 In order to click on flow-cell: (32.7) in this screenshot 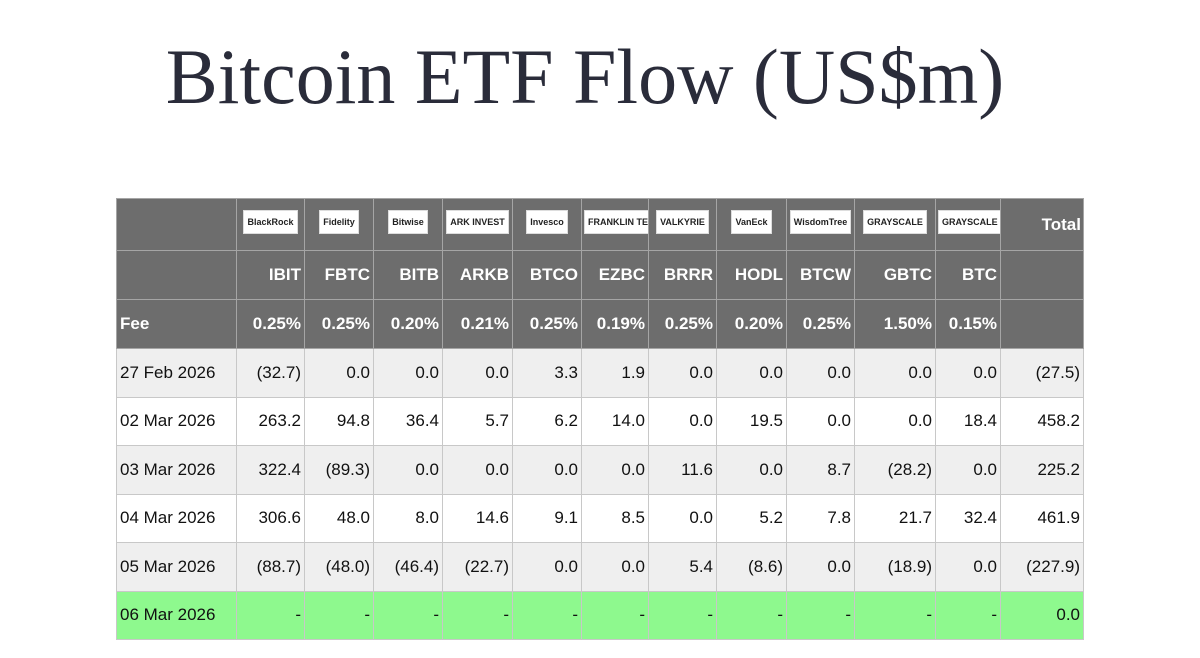, I will do `click(270, 373)`.